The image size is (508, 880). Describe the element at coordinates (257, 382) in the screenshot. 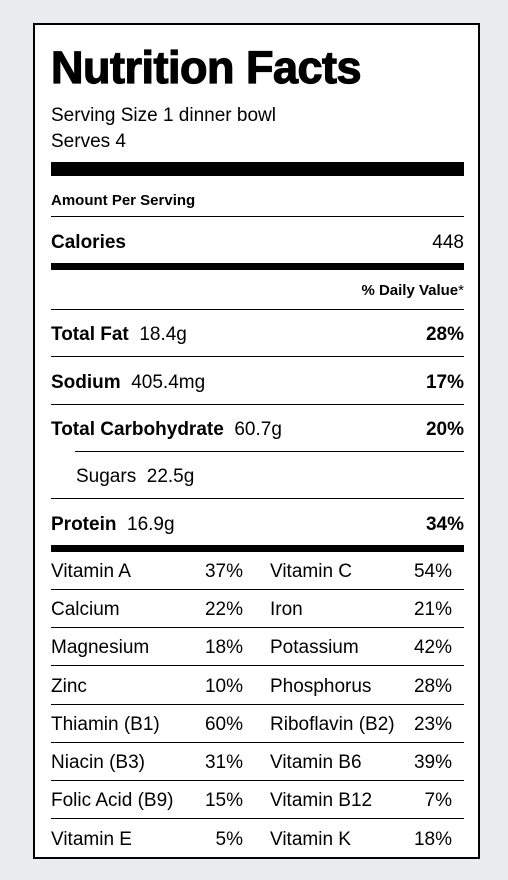

I see `nutrient-row-sodium: Sodium 405.4mg 17%` at that location.